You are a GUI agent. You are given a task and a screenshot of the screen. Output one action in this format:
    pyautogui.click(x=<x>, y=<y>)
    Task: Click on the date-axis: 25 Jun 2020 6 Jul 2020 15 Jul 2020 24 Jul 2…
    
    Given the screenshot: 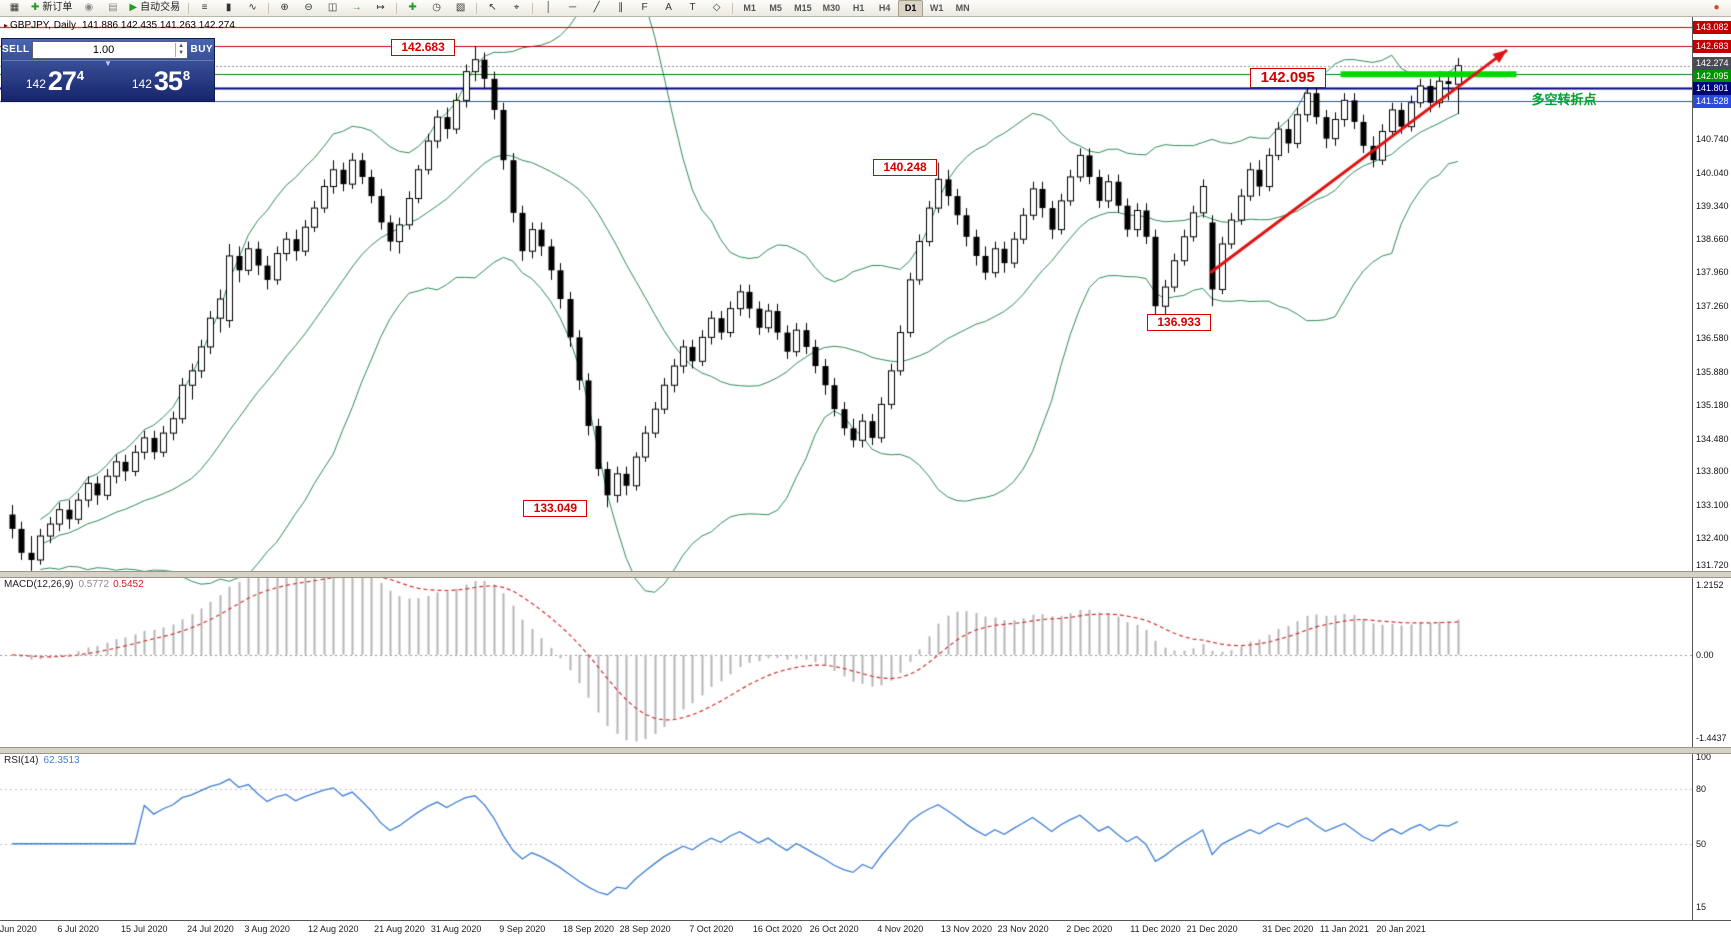 What is the action you would take?
    pyautogui.click(x=846, y=929)
    